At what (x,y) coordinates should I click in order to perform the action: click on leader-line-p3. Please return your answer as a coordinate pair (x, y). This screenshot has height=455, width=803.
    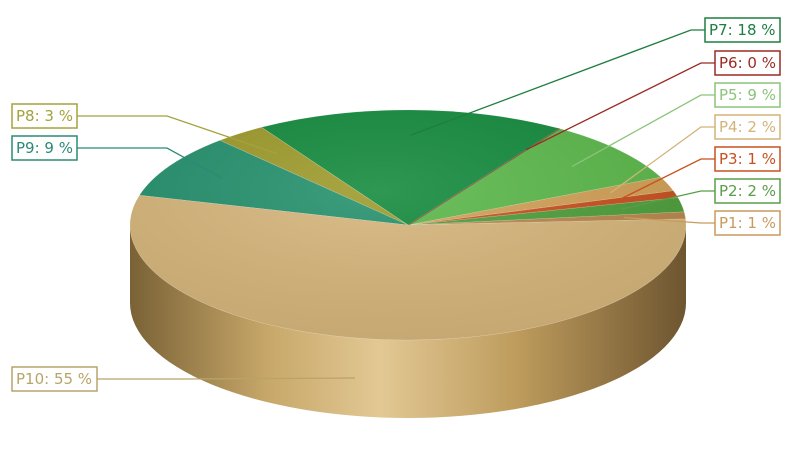
    Looking at the image, I should click on (665, 180).